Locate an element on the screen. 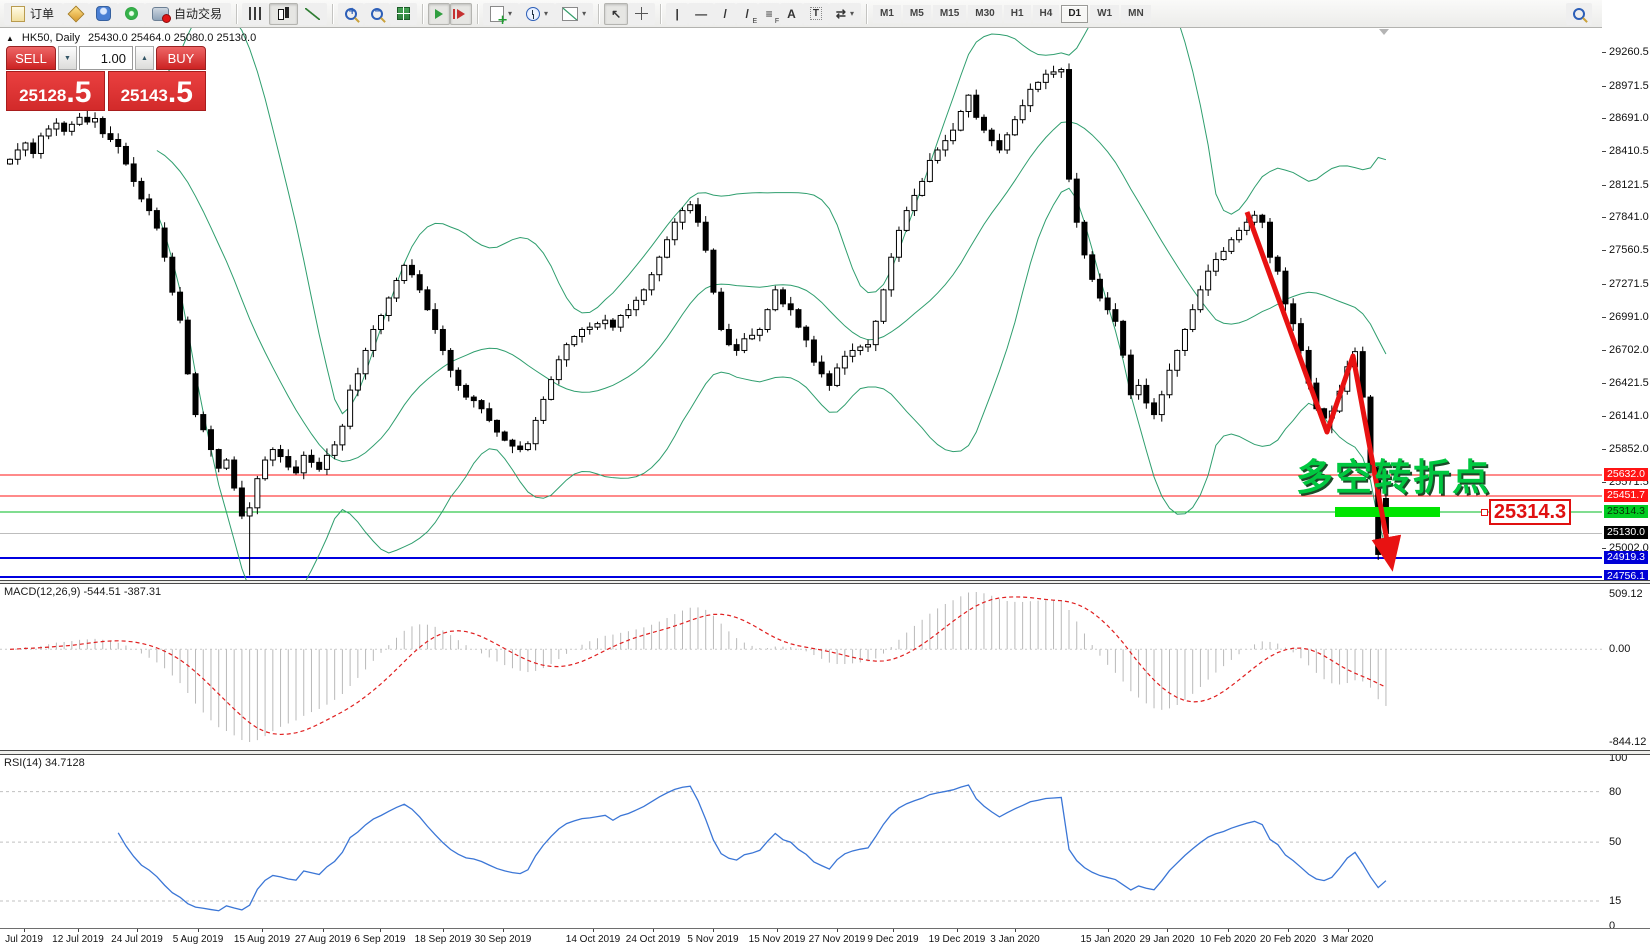 This screenshot has width=1650, height=950. price-level-badge: 25130.0 is located at coordinates (1626, 532).